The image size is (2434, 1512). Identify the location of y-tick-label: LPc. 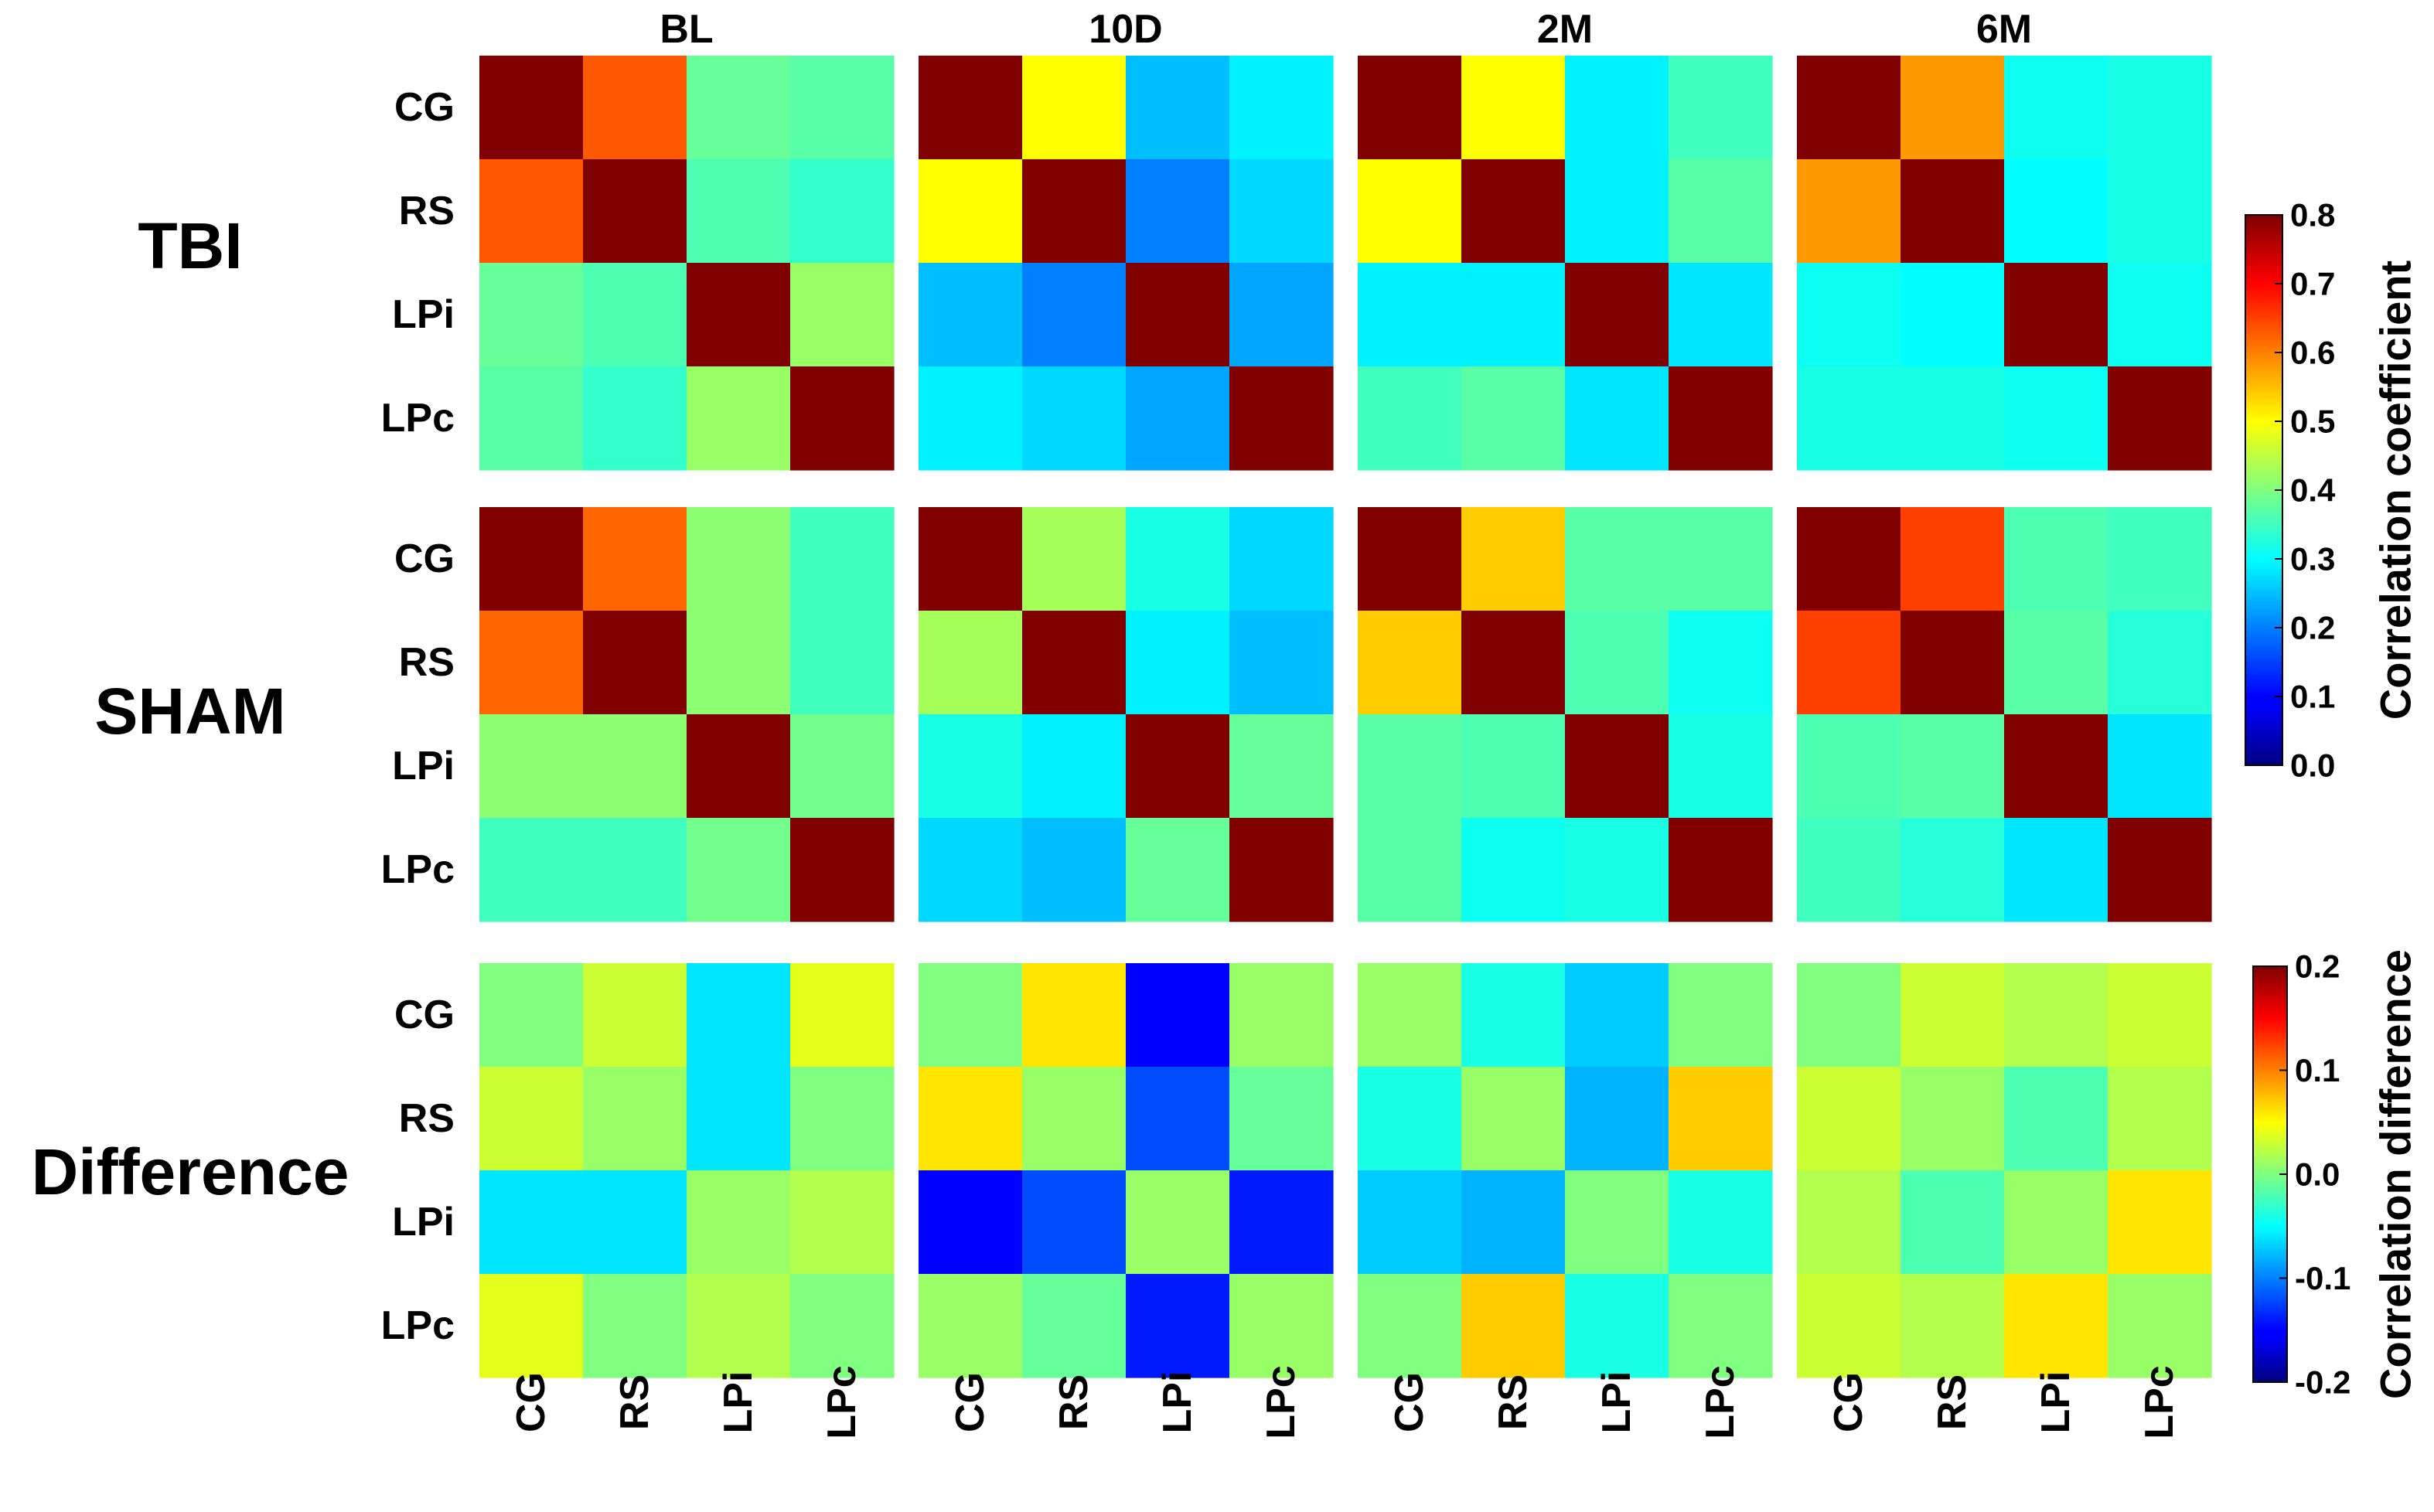
(418, 419).